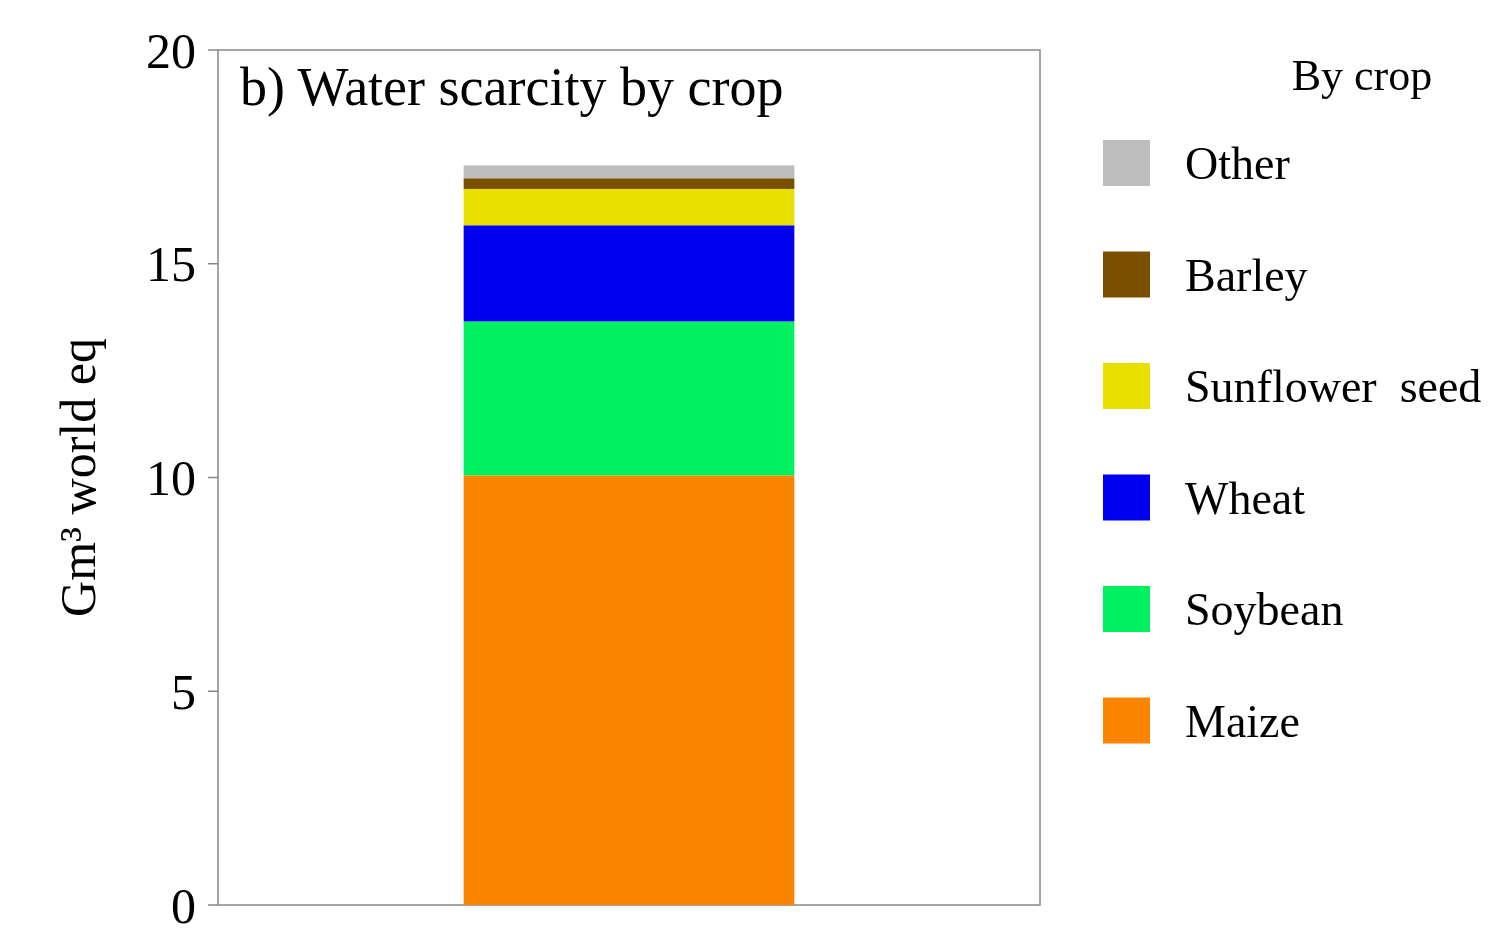 Image resolution: width=1512 pixels, height=939 pixels. What do you see at coordinates (171, 264) in the screenshot?
I see `y-tick-label: 15` at bounding box center [171, 264].